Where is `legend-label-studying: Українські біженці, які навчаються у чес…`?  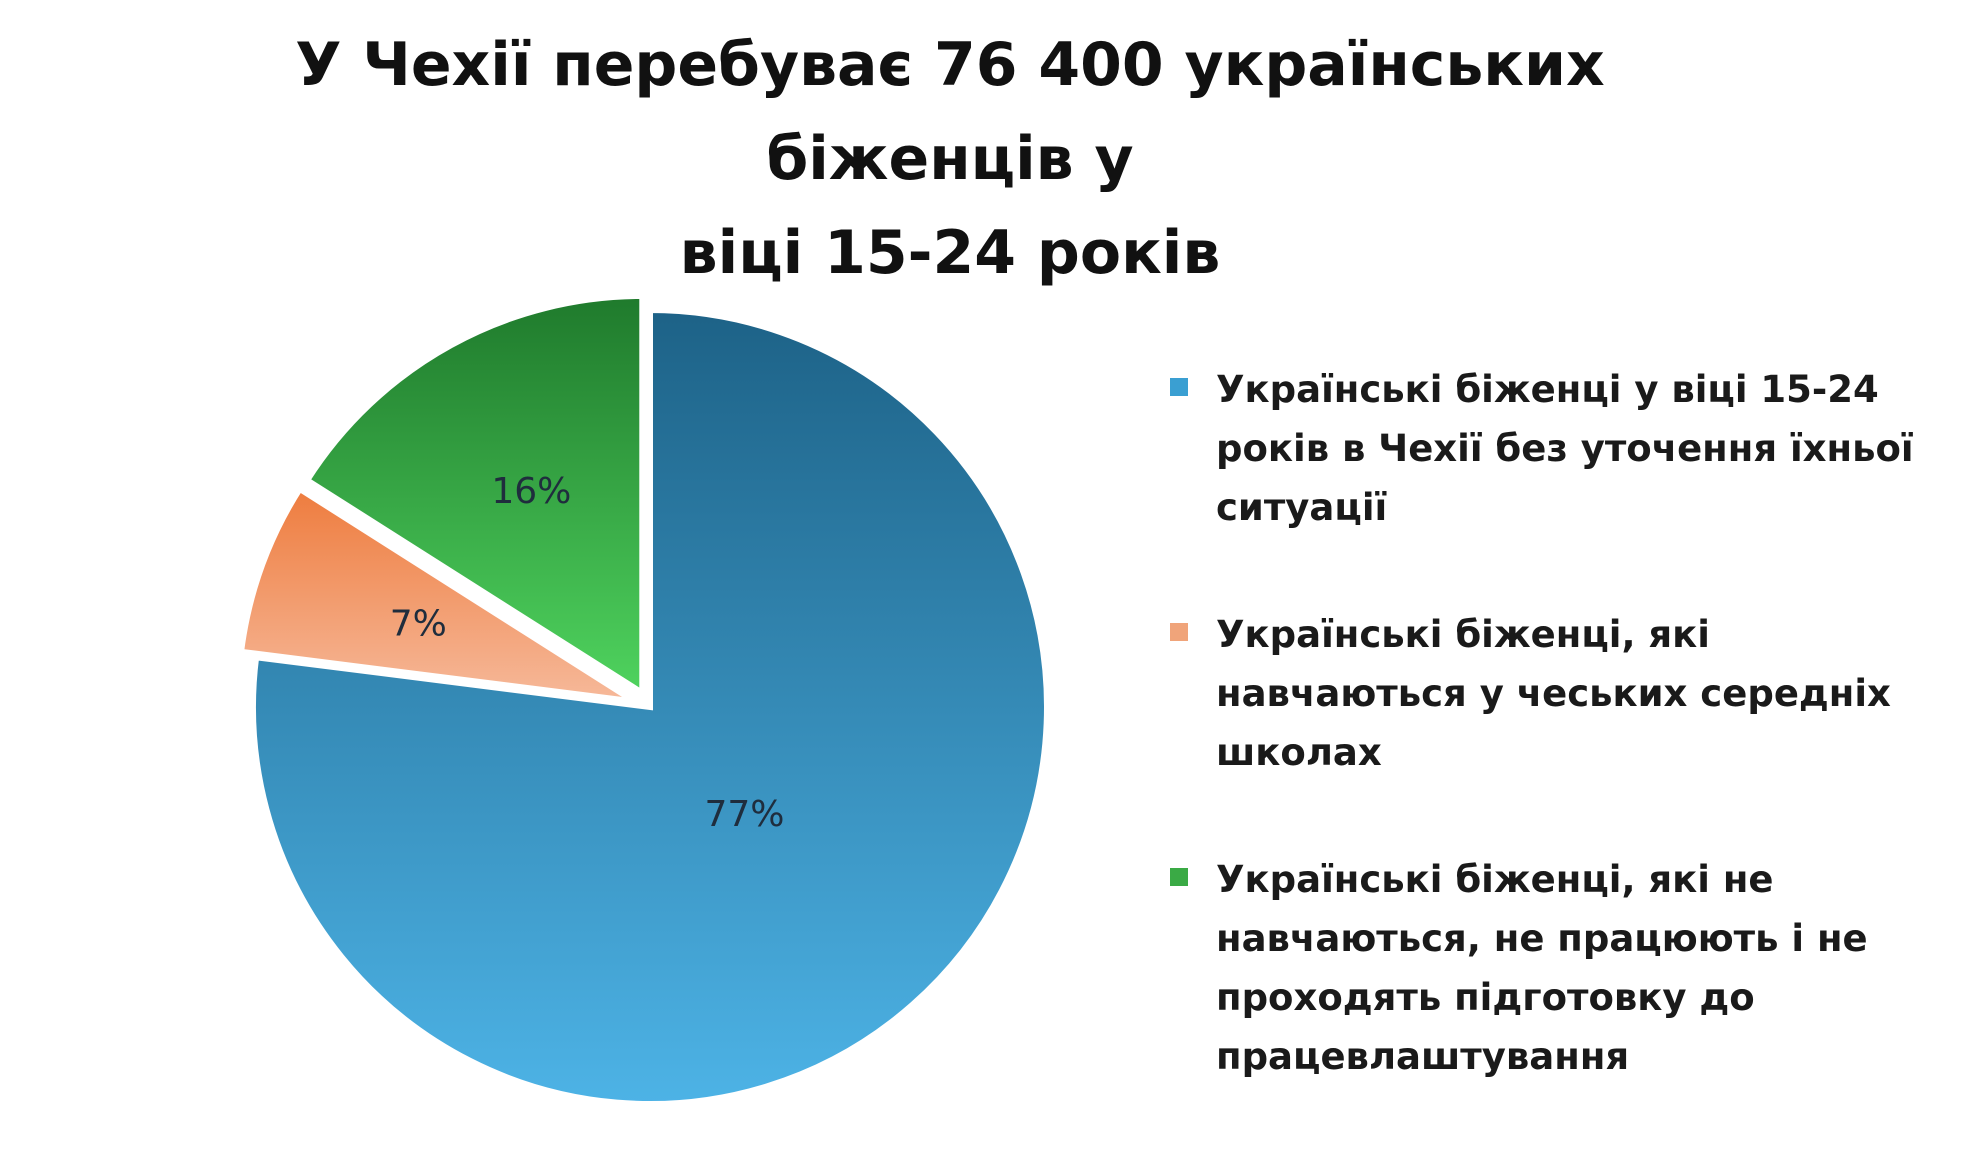 legend-label-studying: Українські біженці, які навчаються у чес… is located at coordinates (1553, 693).